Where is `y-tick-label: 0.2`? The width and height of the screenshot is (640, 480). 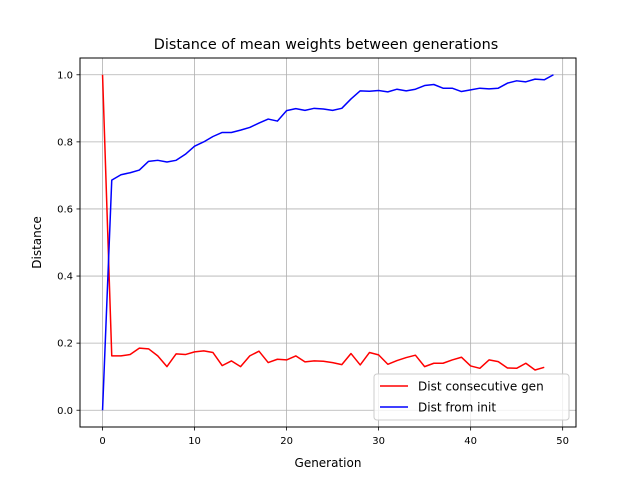
y-tick-label: 0.2 is located at coordinates (65, 344).